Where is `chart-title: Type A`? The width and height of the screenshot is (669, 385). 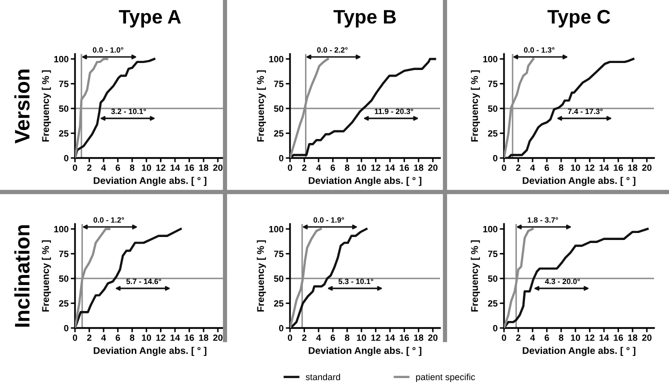
chart-title: Type A is located at coordinates (149, 19).